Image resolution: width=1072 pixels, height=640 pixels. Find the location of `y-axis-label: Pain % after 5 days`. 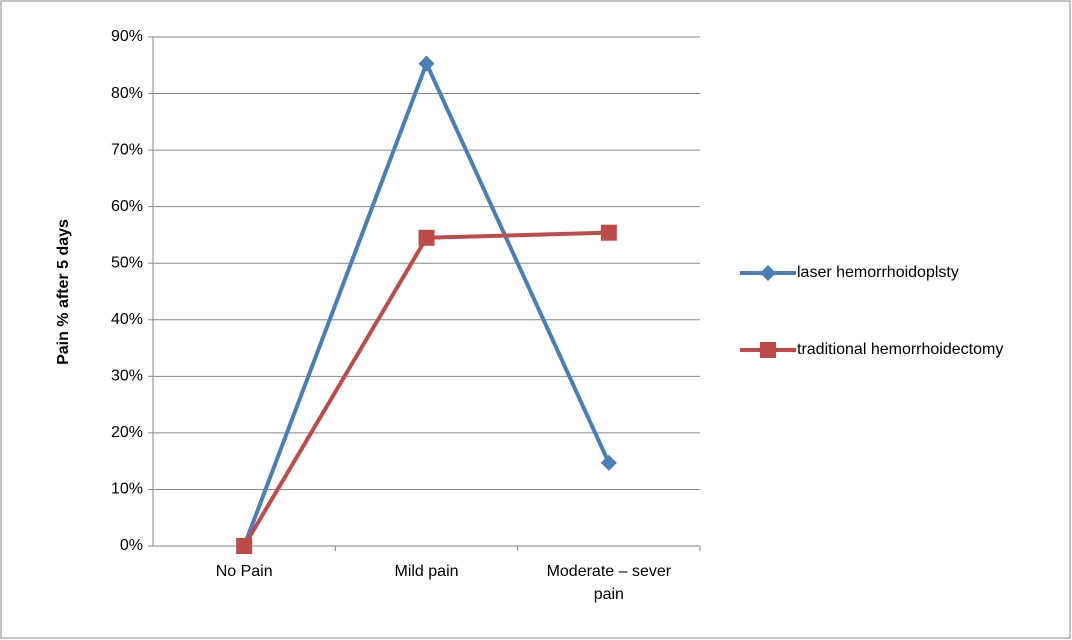

y-axis-label: Pain % after 5 days is located at coordinates (63, 292).